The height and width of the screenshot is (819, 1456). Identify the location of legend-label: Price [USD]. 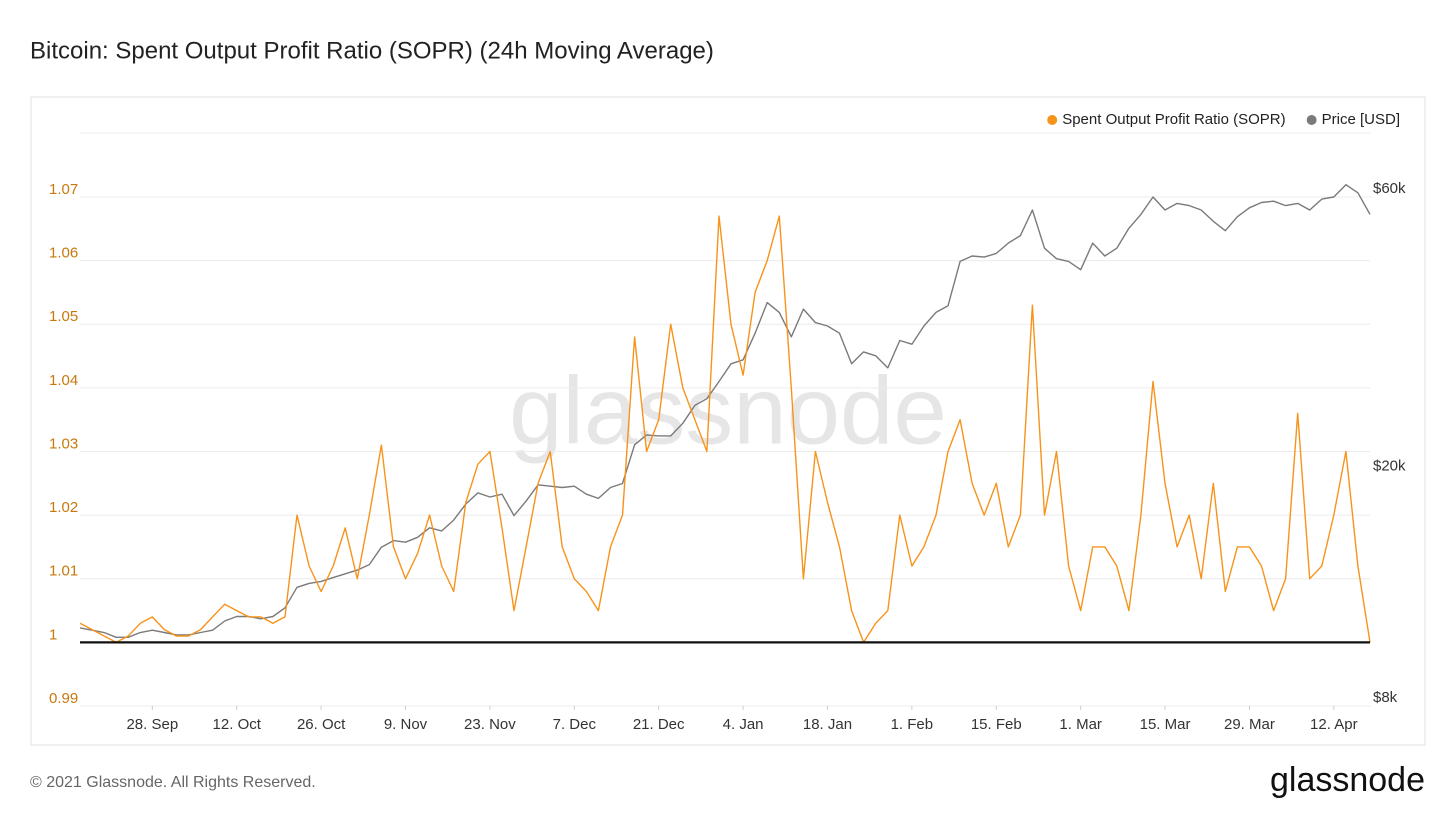
(1361, 119).